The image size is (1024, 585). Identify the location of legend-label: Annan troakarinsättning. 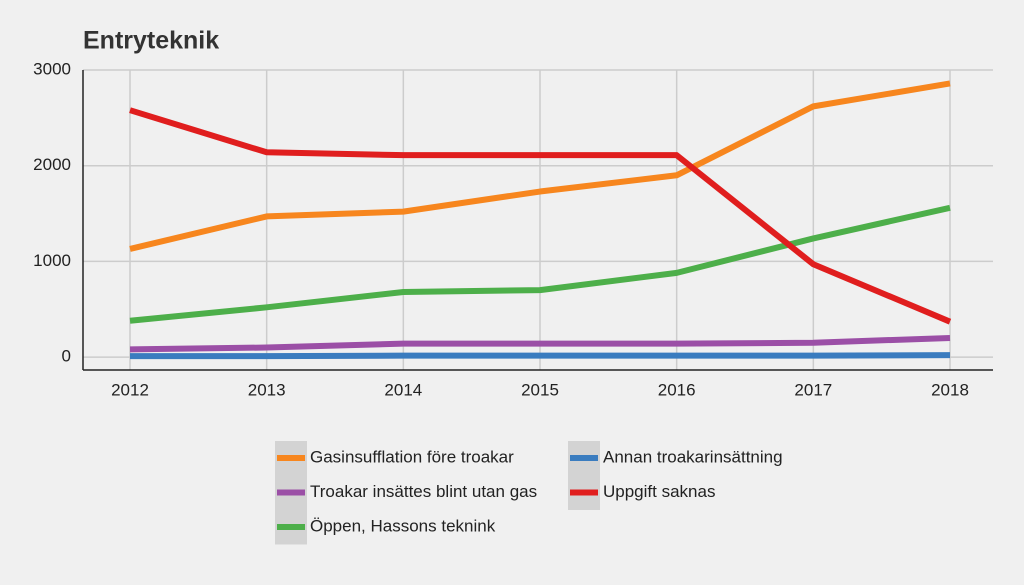
(693, 456).